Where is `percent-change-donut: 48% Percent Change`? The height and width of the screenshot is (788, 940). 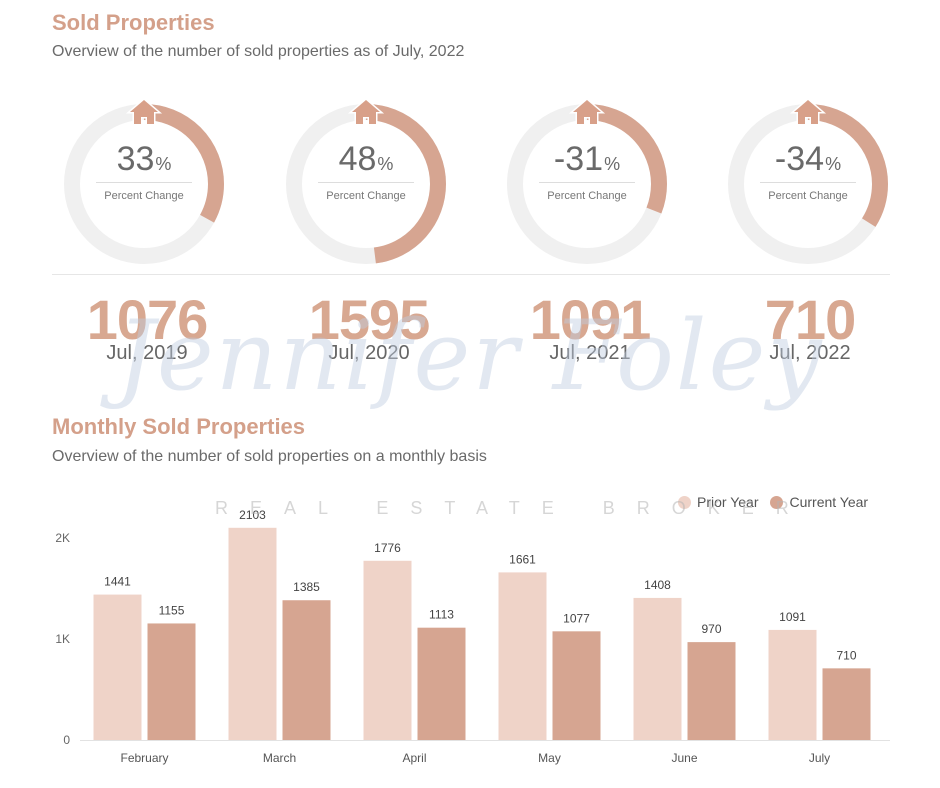 percent-change-donut: 48% Percent Change is located at coordinates (366, 181).